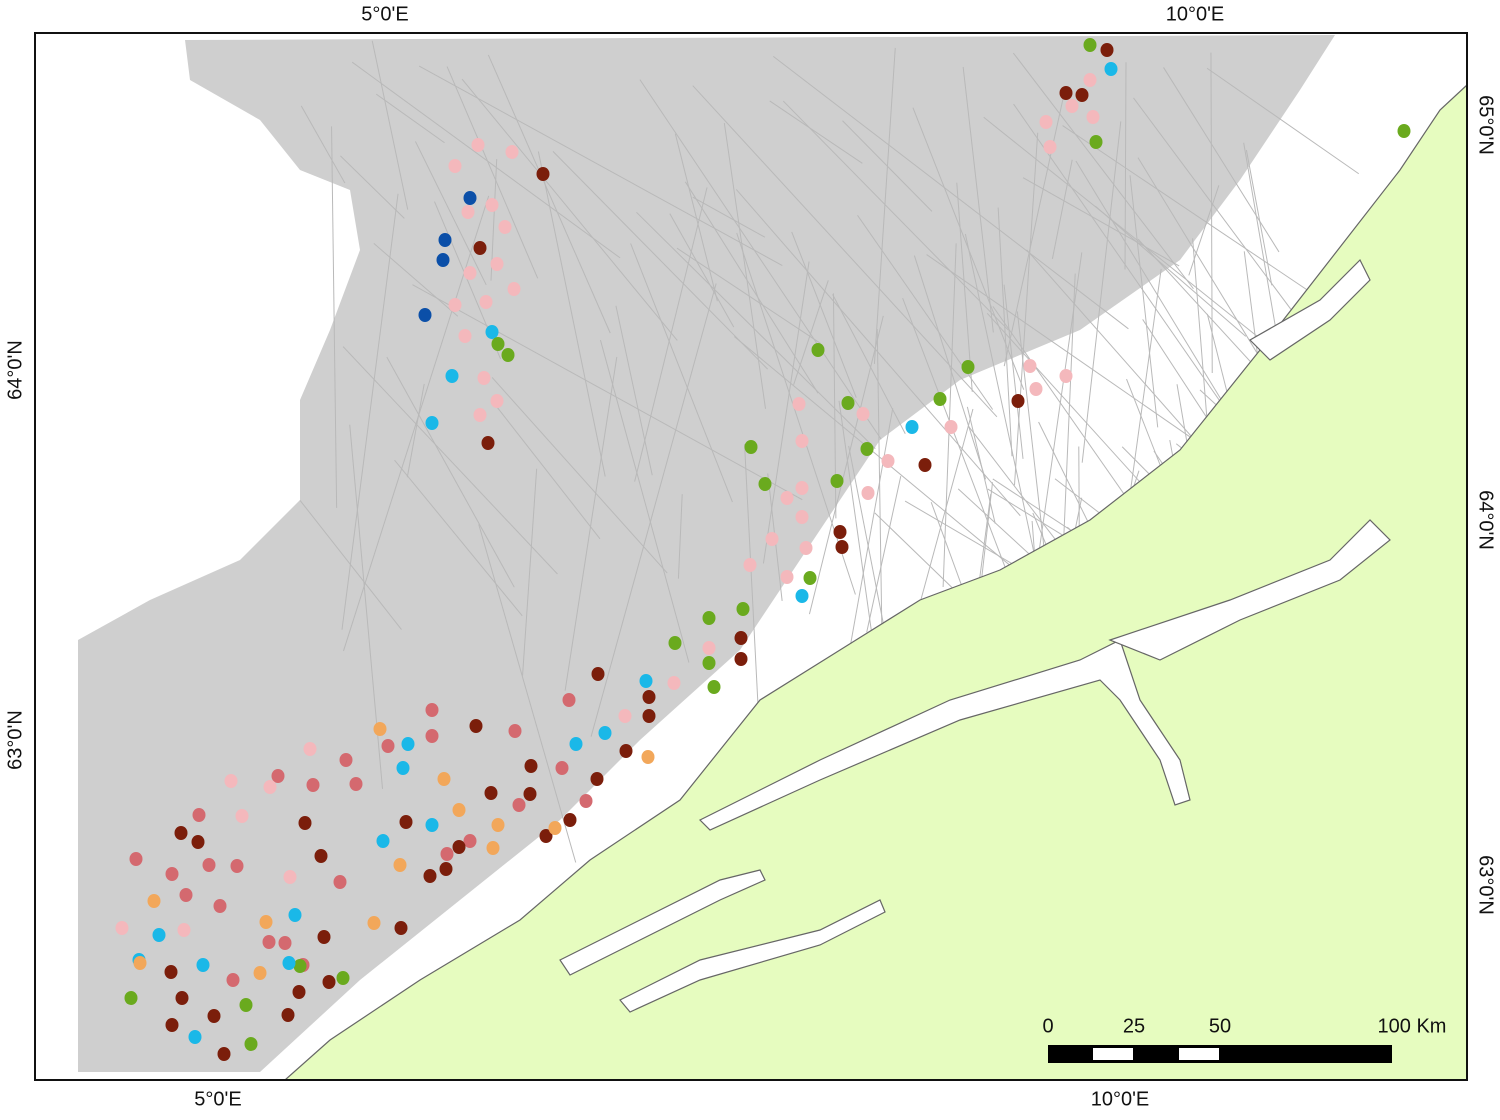  I want to click on graticule-label: 64°0'N, so click(15, 370).